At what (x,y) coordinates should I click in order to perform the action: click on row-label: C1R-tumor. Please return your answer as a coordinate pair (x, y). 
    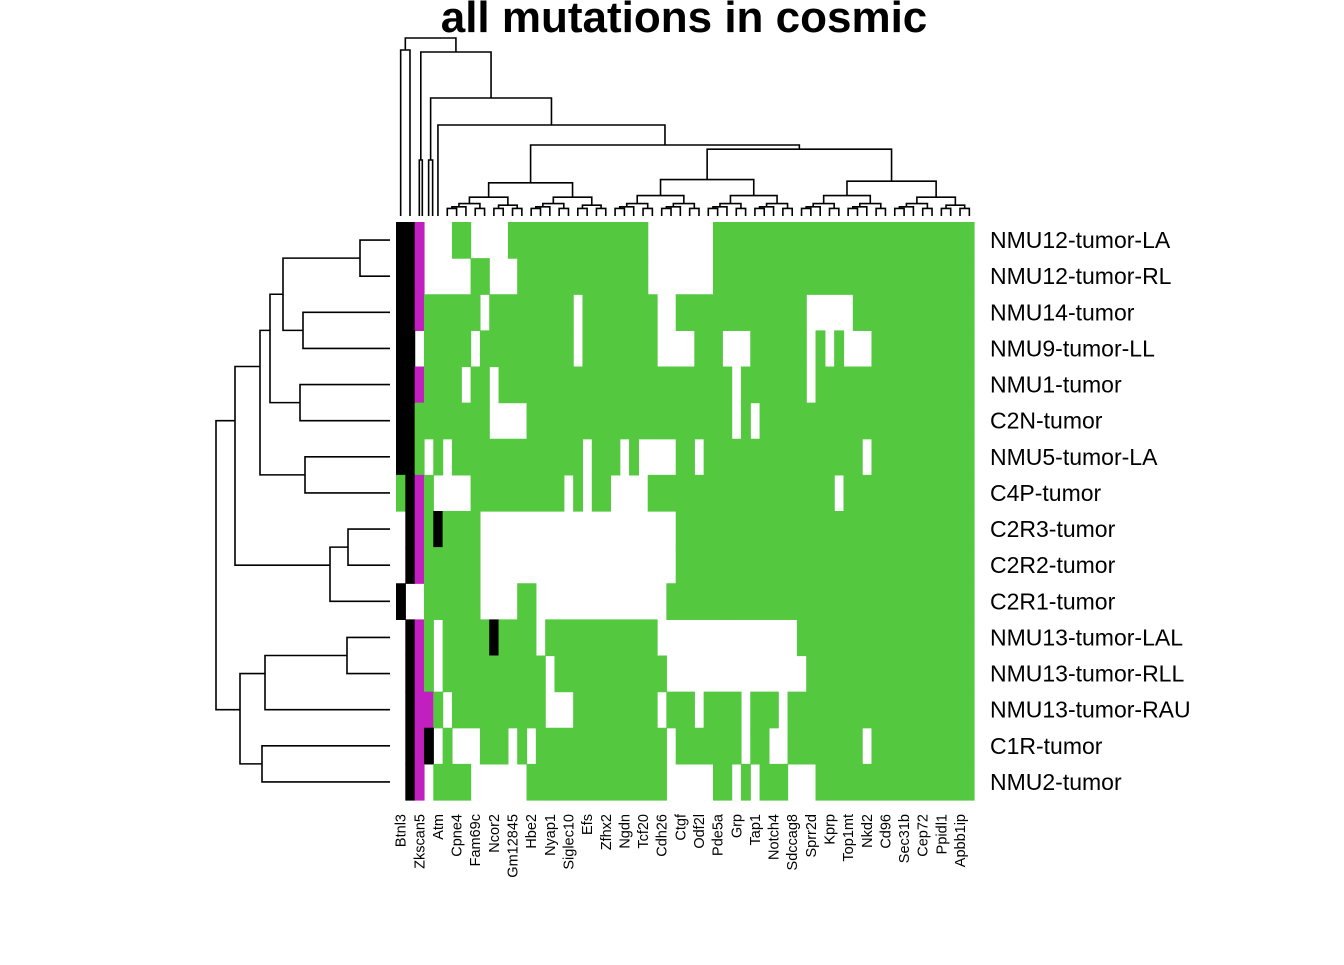
    Looking at the image, I should click on (1046, 746).